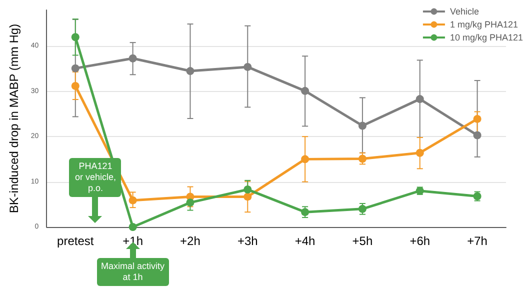 Image resolution: width=530 pixels, height=295 pixels. What do you see at coordinates (464, 11) in the screenshot?
I see `legend-label: Vehicle` at bounding box center [464, 11].